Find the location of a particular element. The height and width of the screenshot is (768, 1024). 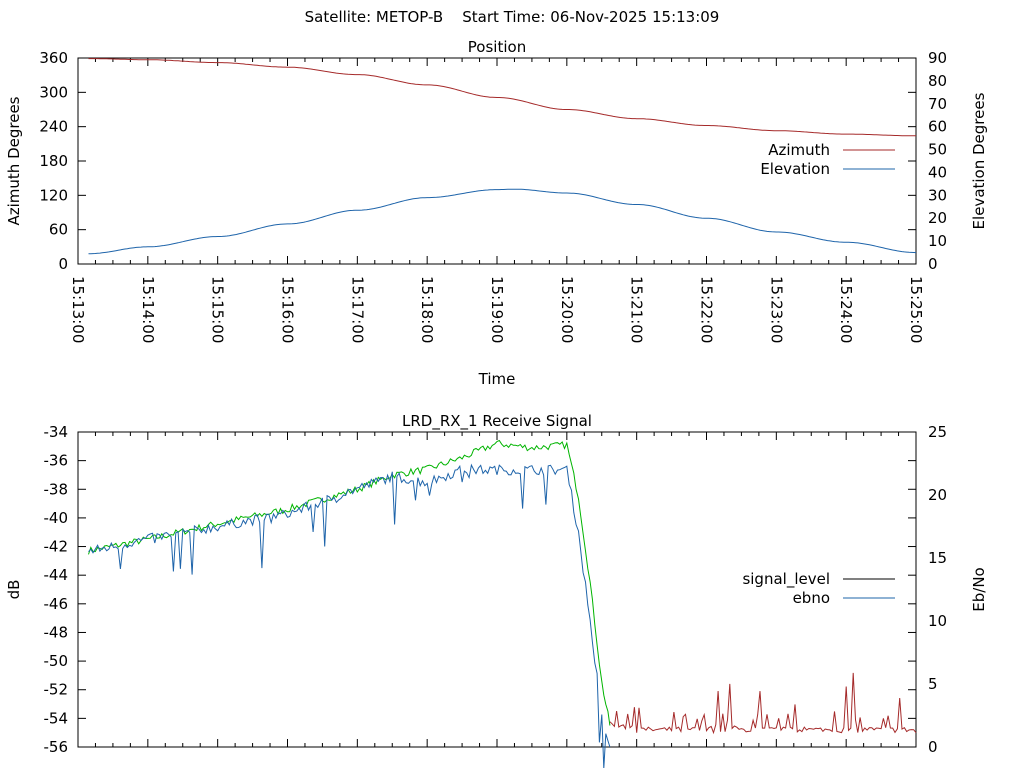

chart1-legend-label-ebno: ebno is located at coordinates (811, 598).